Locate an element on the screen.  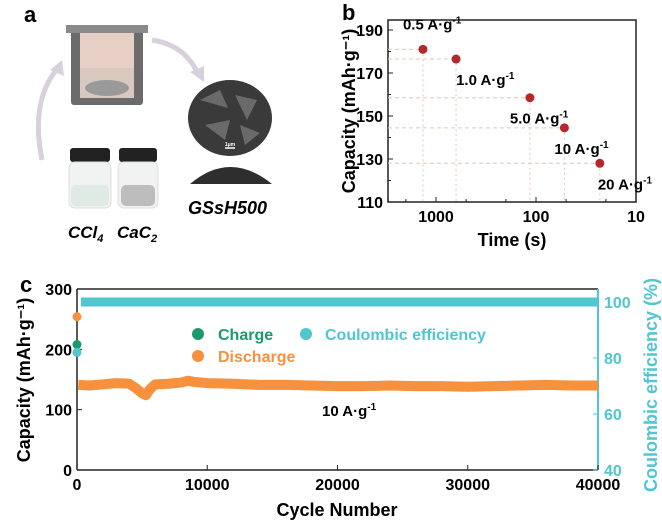
discharge-first-point is located at coordinates (77, 317).